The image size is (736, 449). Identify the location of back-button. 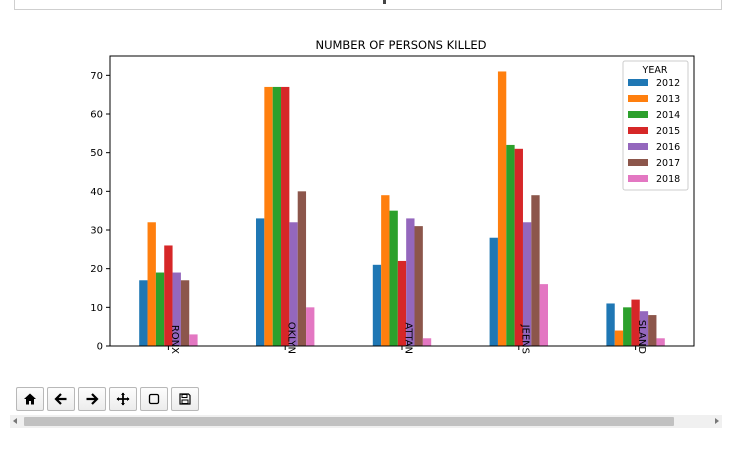
(61, 399).